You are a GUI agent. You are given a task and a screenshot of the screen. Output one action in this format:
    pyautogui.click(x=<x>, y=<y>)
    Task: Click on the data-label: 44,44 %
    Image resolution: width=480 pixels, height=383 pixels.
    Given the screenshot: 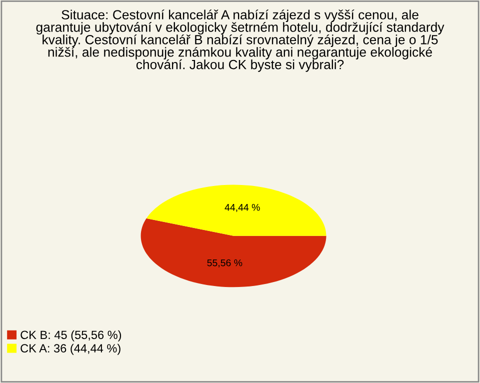 What is the action you would take?
    pyautogui.click(x=242, y=208)
    